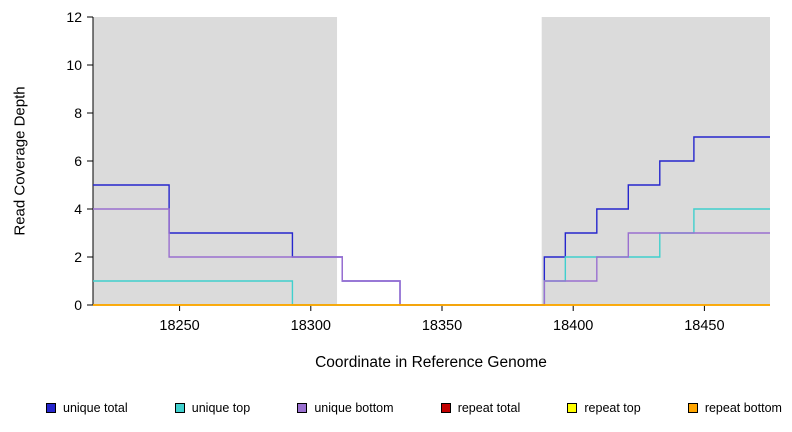 This screenshot has width=792, height=432. I want to click on x-tick-label: 18400, so click(573, 326).